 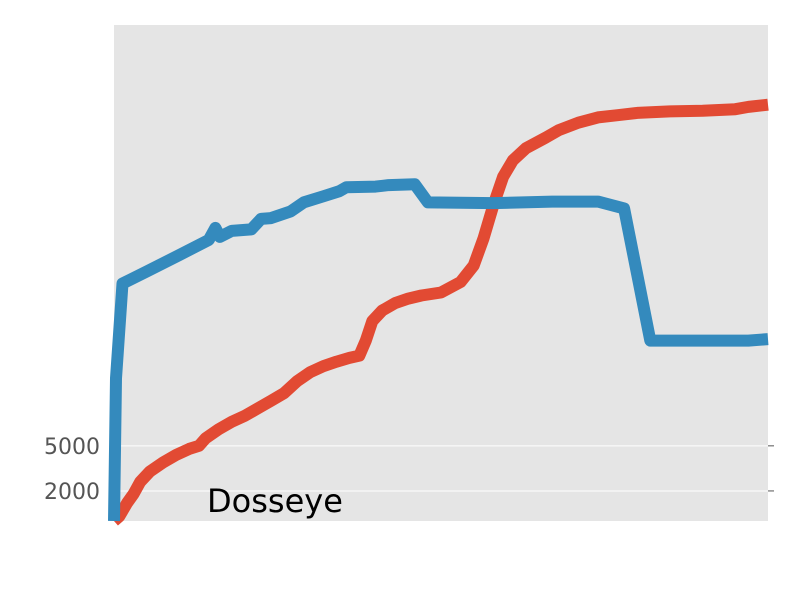 I want to click on y-axis-ticks: 2000 5000, so click(x=409, y=470).